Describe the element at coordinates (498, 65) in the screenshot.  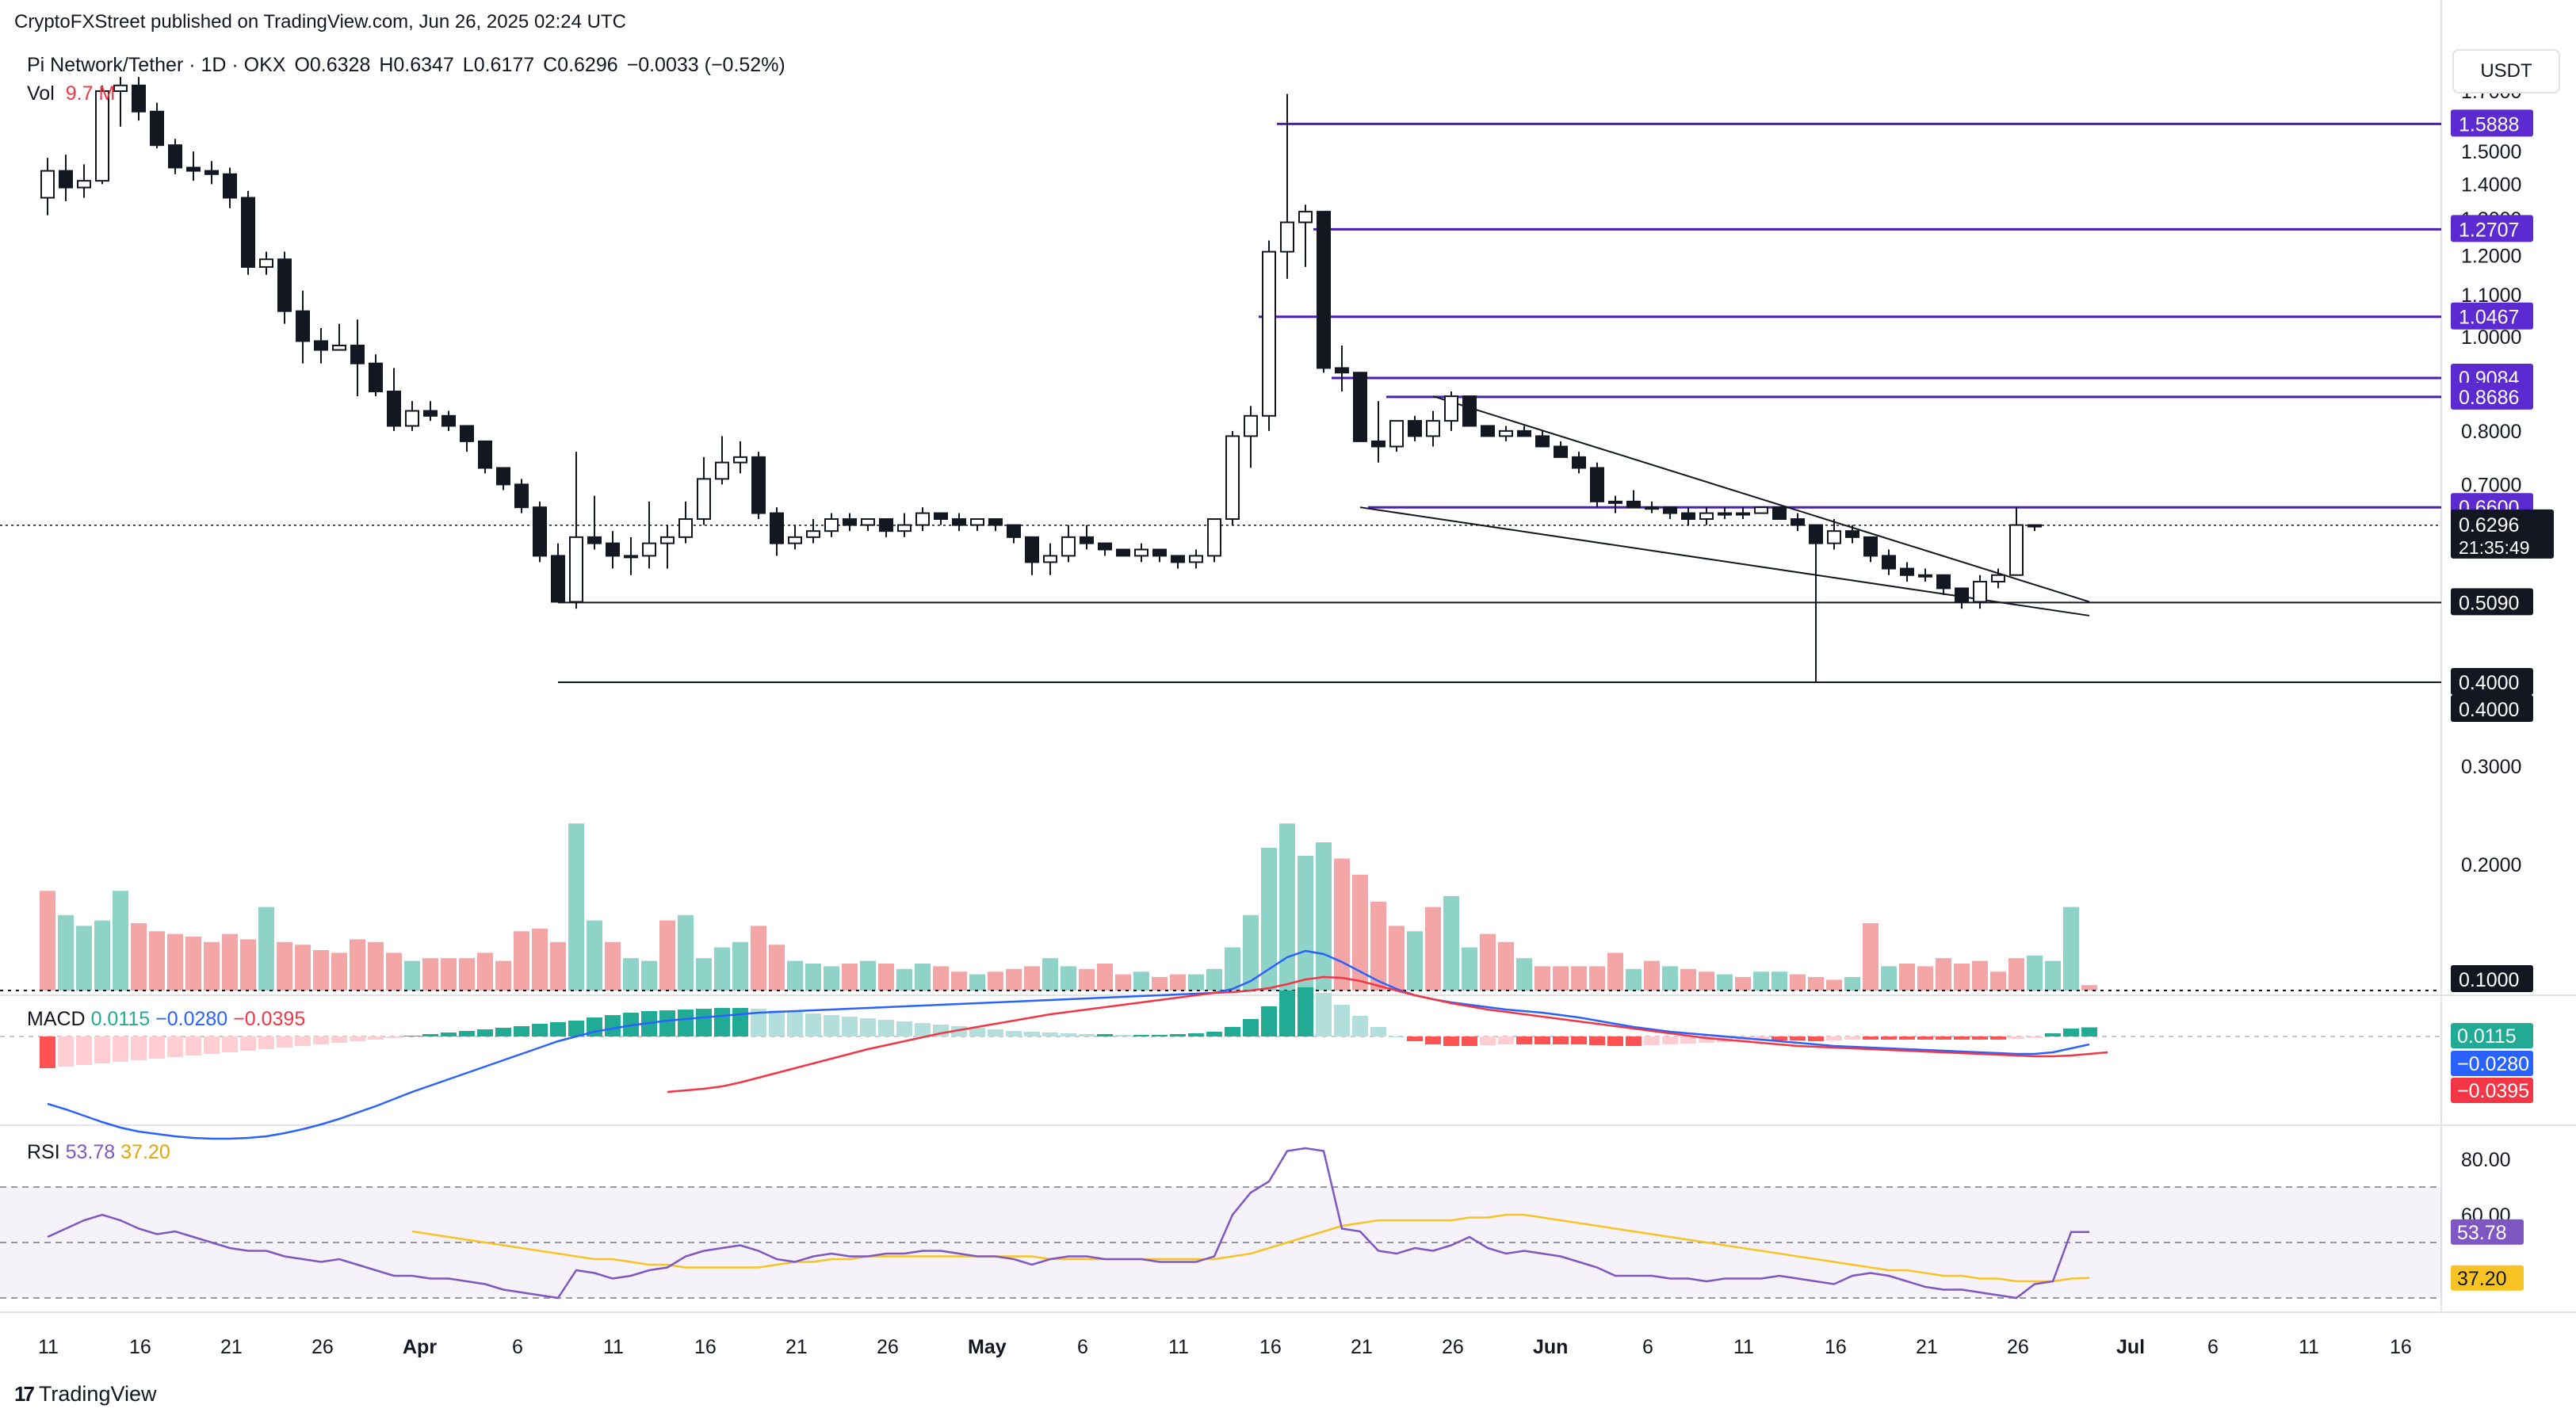
I see `low-value: L0.6177` at that location.